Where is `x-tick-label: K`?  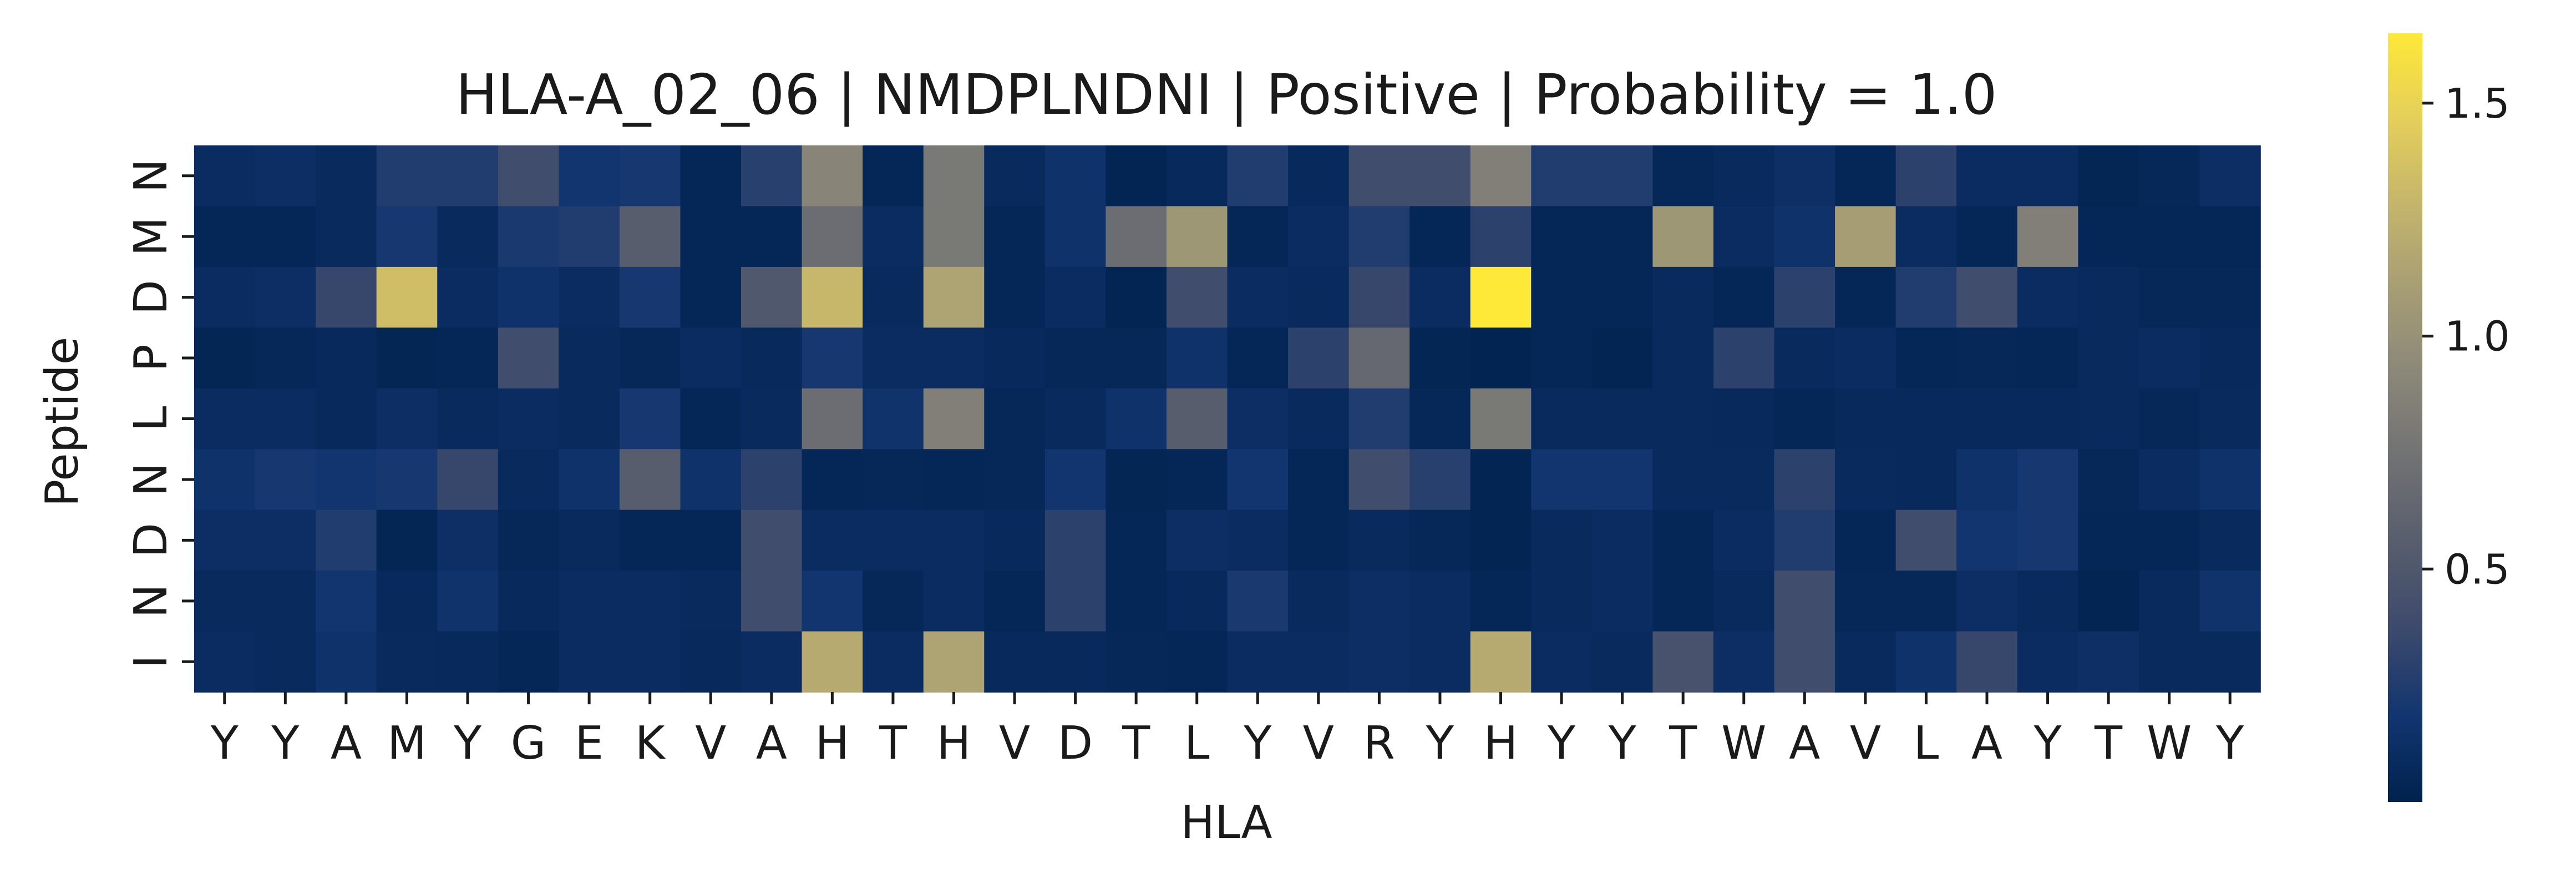 x-tick-label: K is located at coordinates (650, 743).